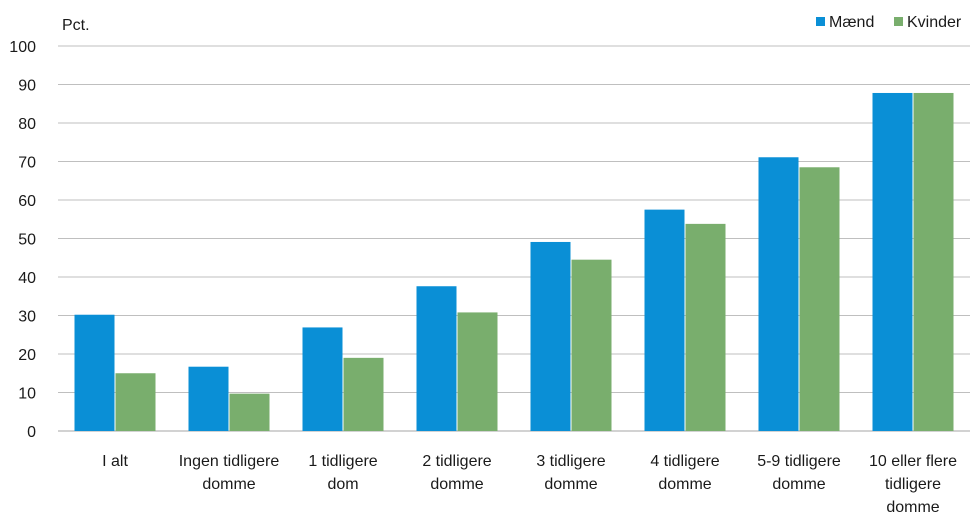  I want to click on x-category-label-line: 3 tidligere, so click(570, 461).